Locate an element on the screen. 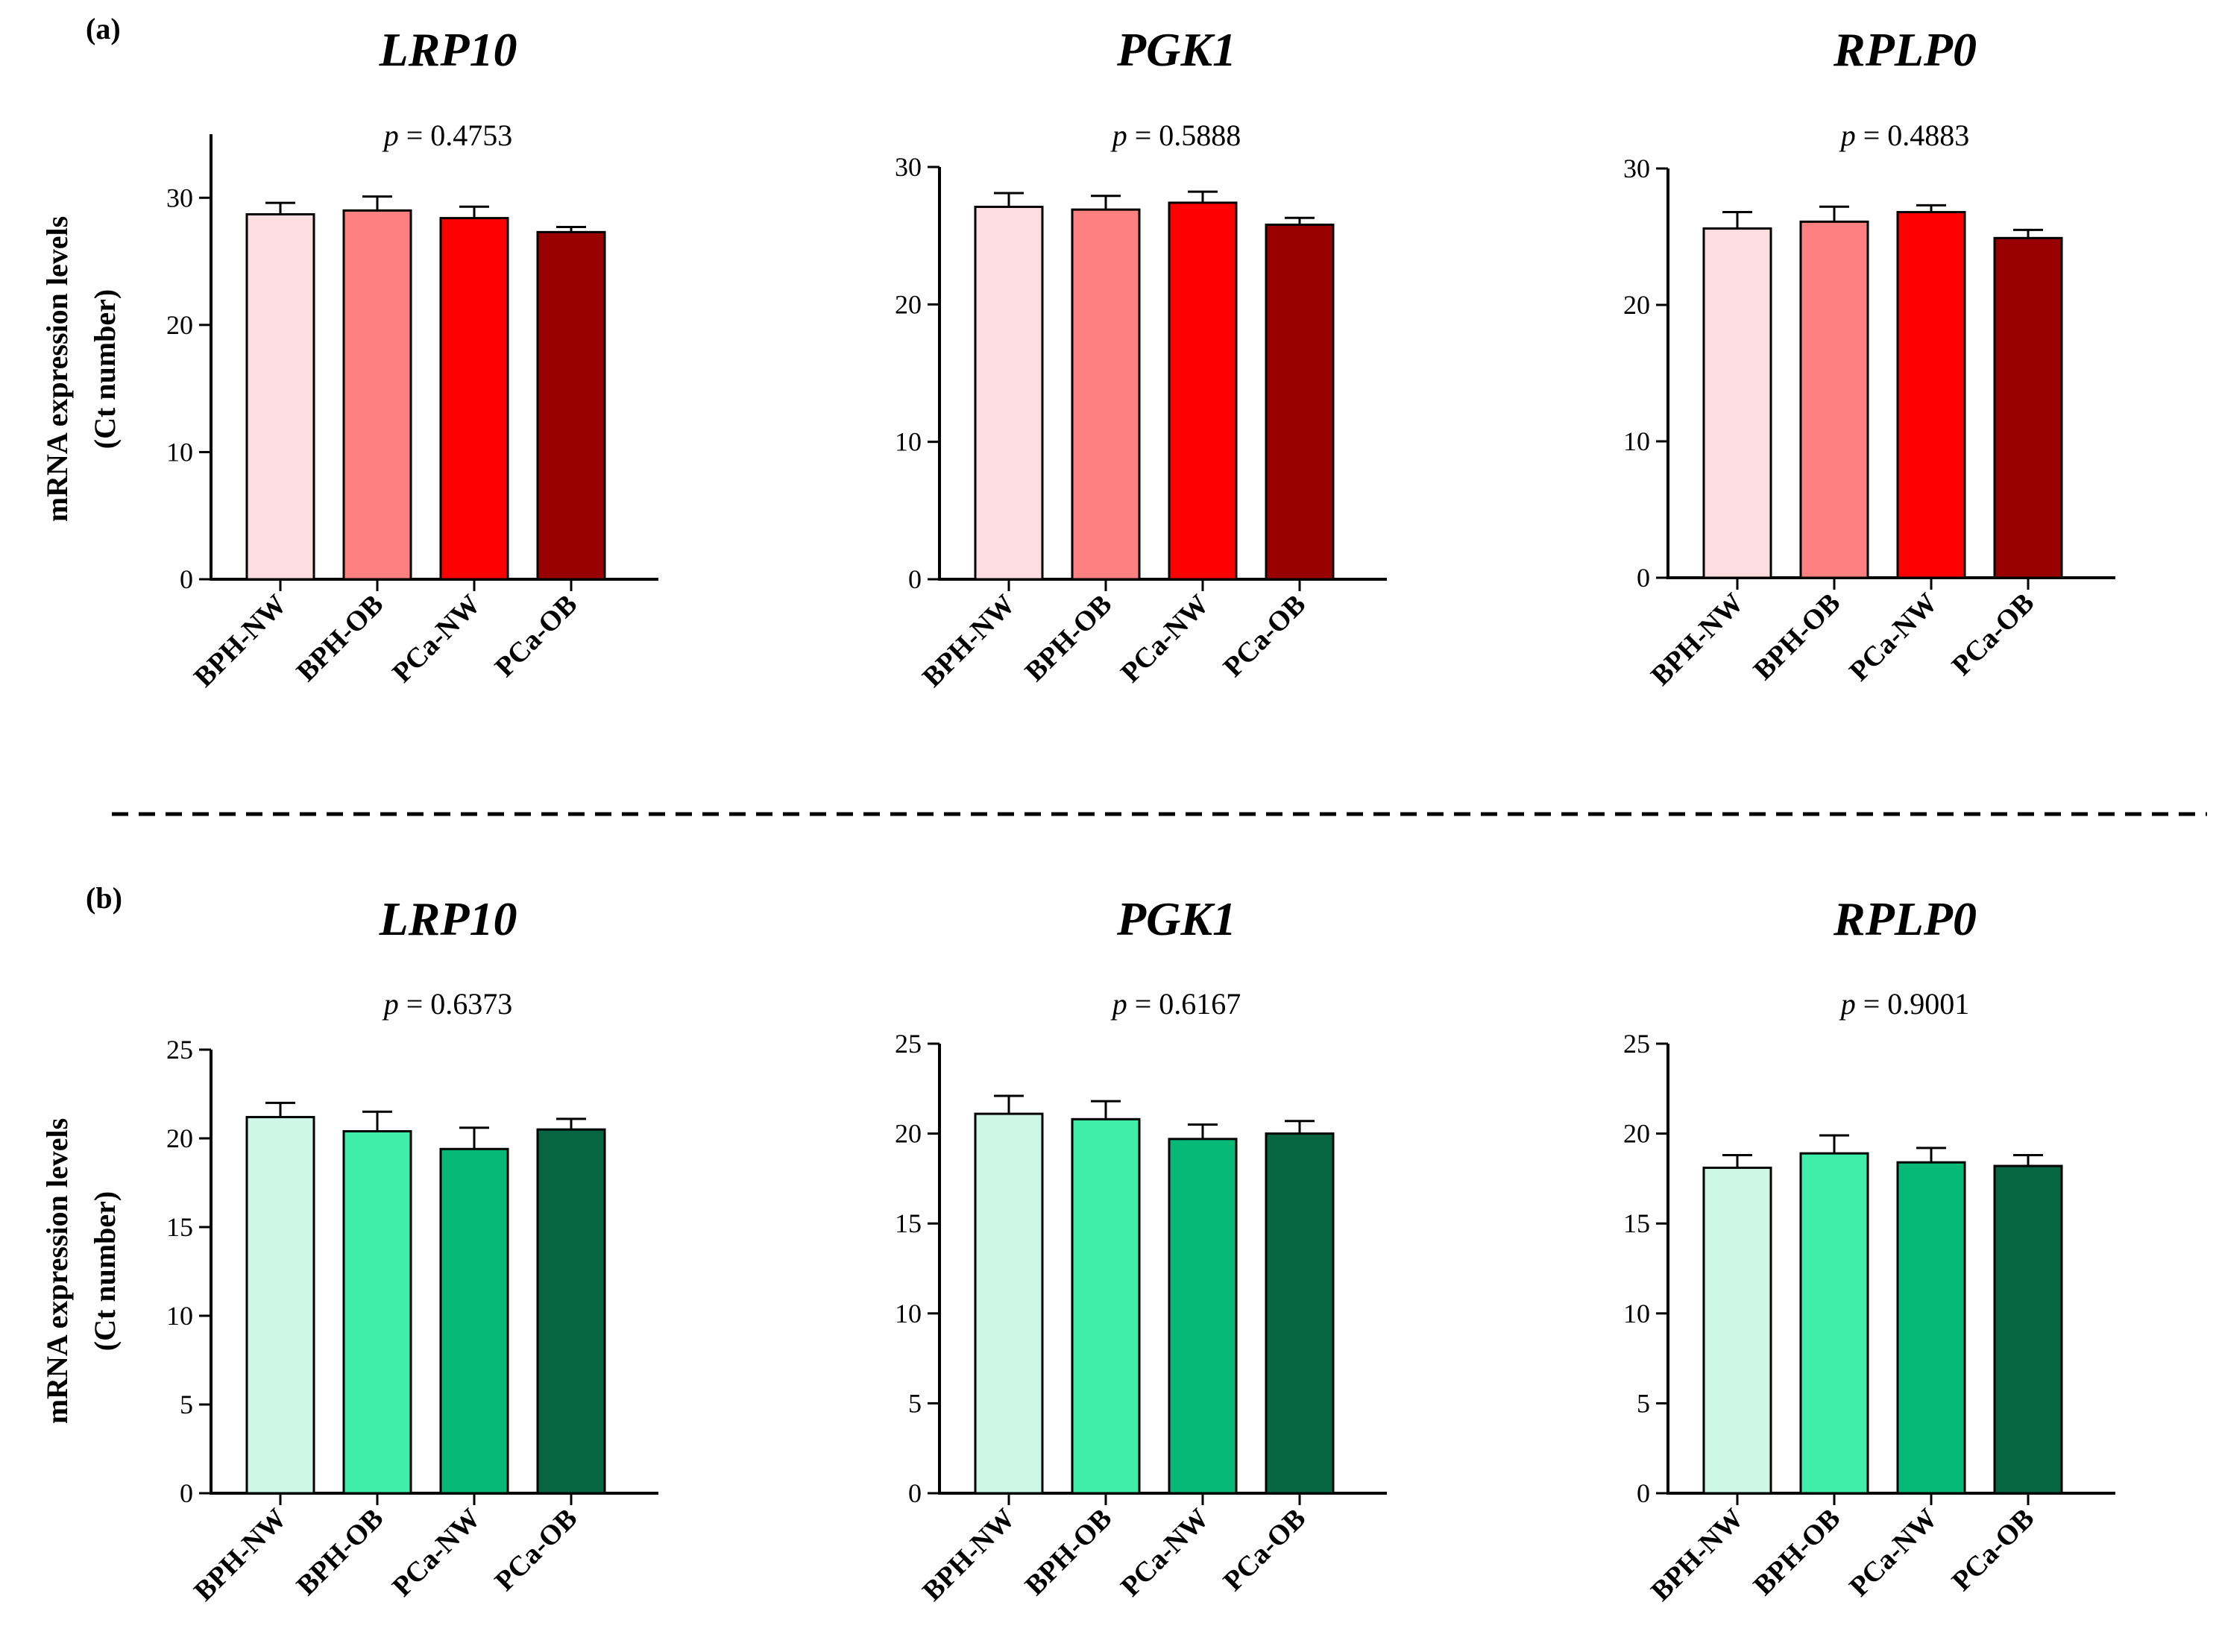  panel-label-b: (b) is located at coordinates (104, 898).